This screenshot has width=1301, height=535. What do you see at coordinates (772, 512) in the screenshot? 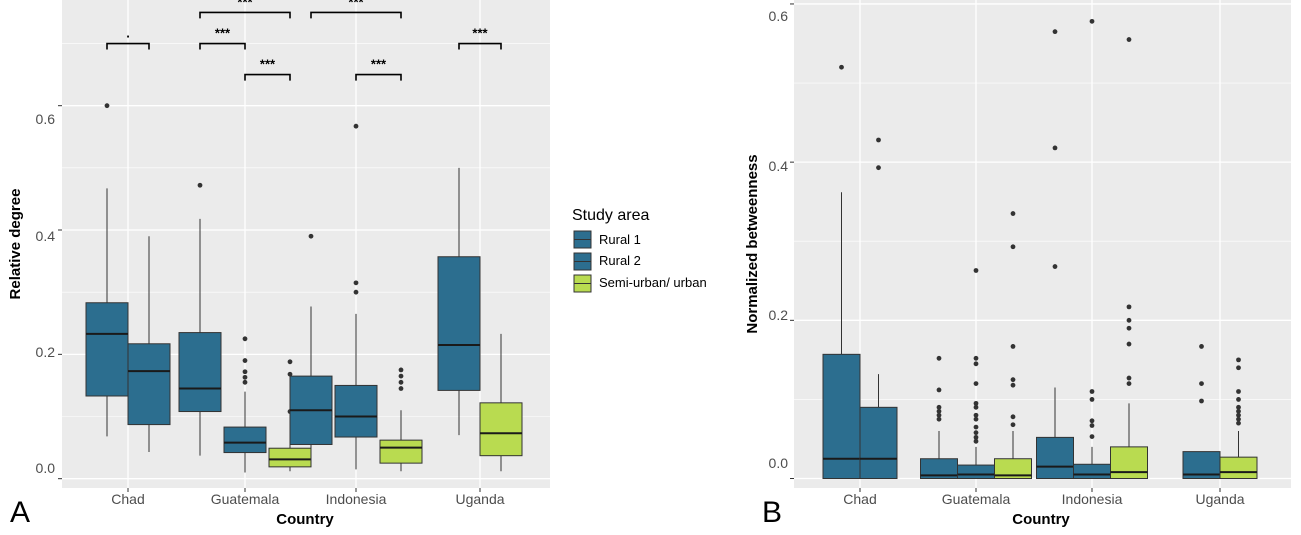
I see `panel-b-letter: B` at bounding box center [772, 512].